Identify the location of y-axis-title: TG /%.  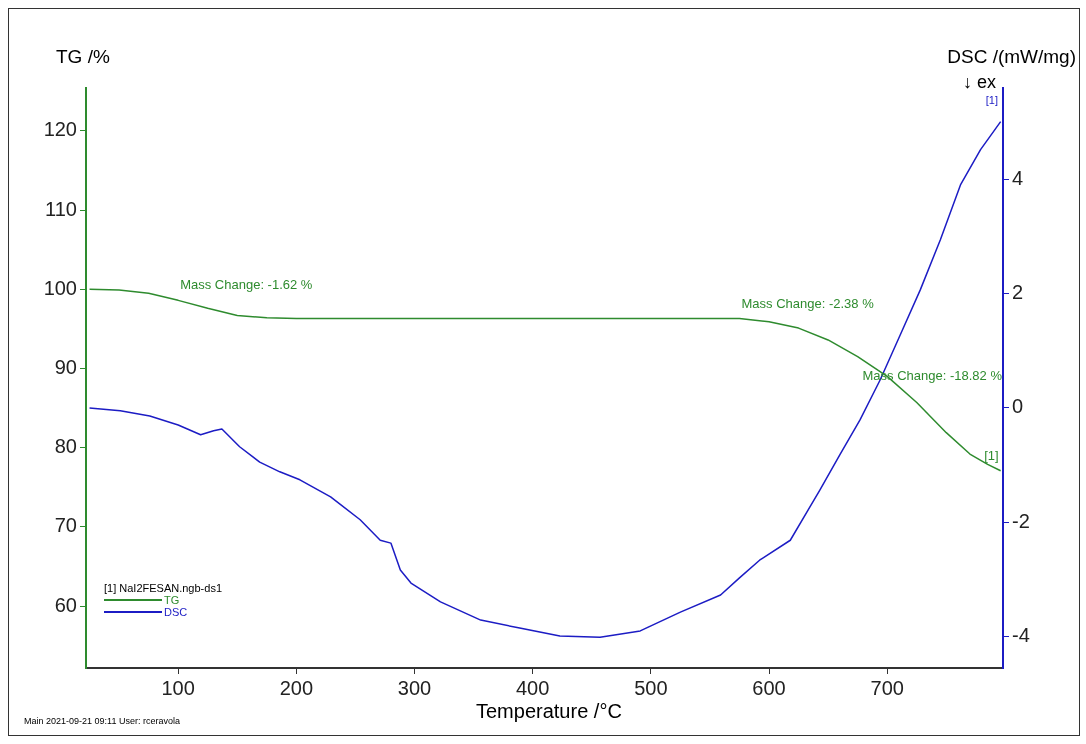
(83, 57).